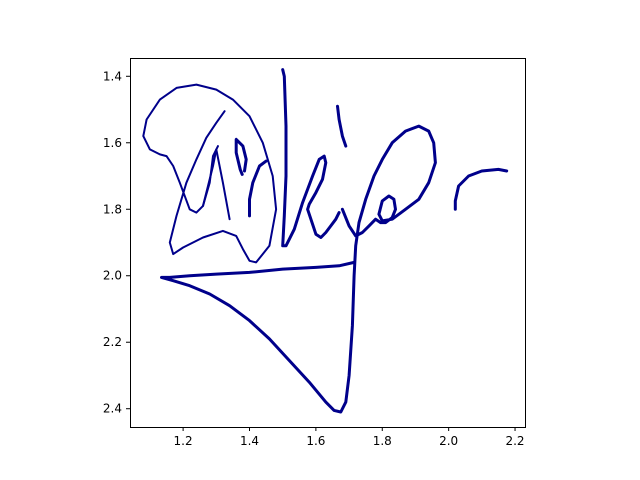 This screenshot has width=640, height=480. I want to click on x-tick-label-5: 2.0, so click(448, 441).